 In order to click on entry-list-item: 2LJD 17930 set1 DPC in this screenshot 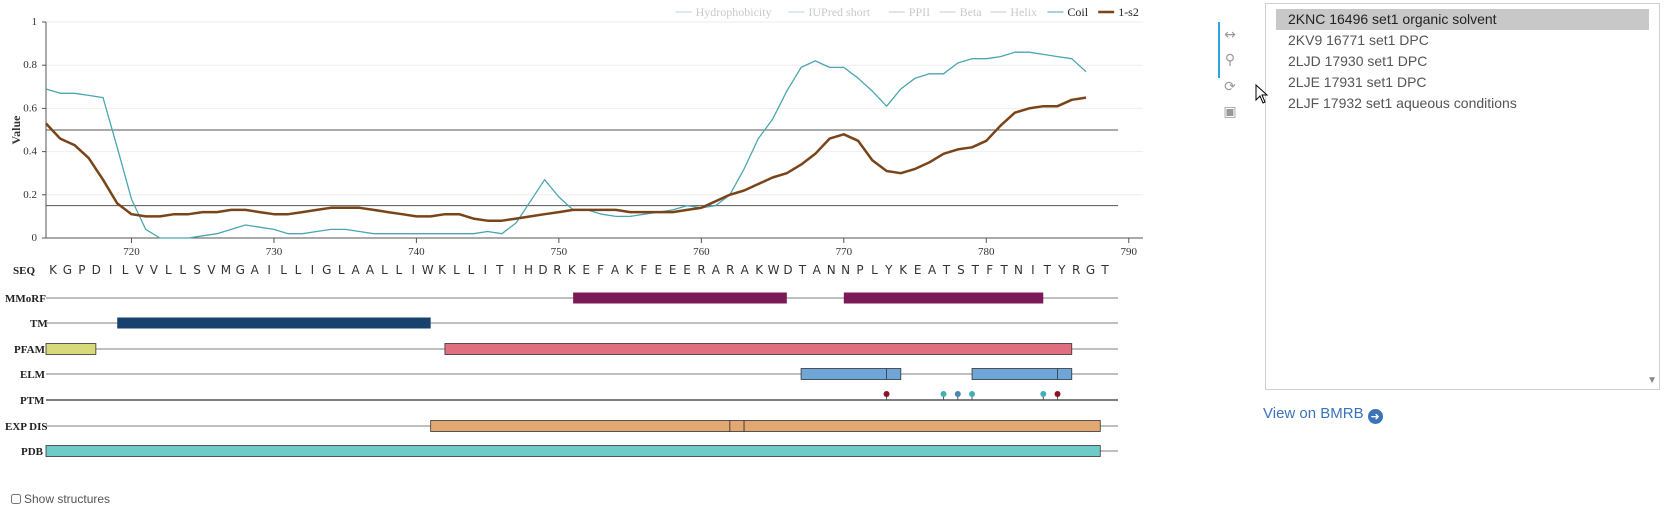, I will do `click(1358, 61)`.